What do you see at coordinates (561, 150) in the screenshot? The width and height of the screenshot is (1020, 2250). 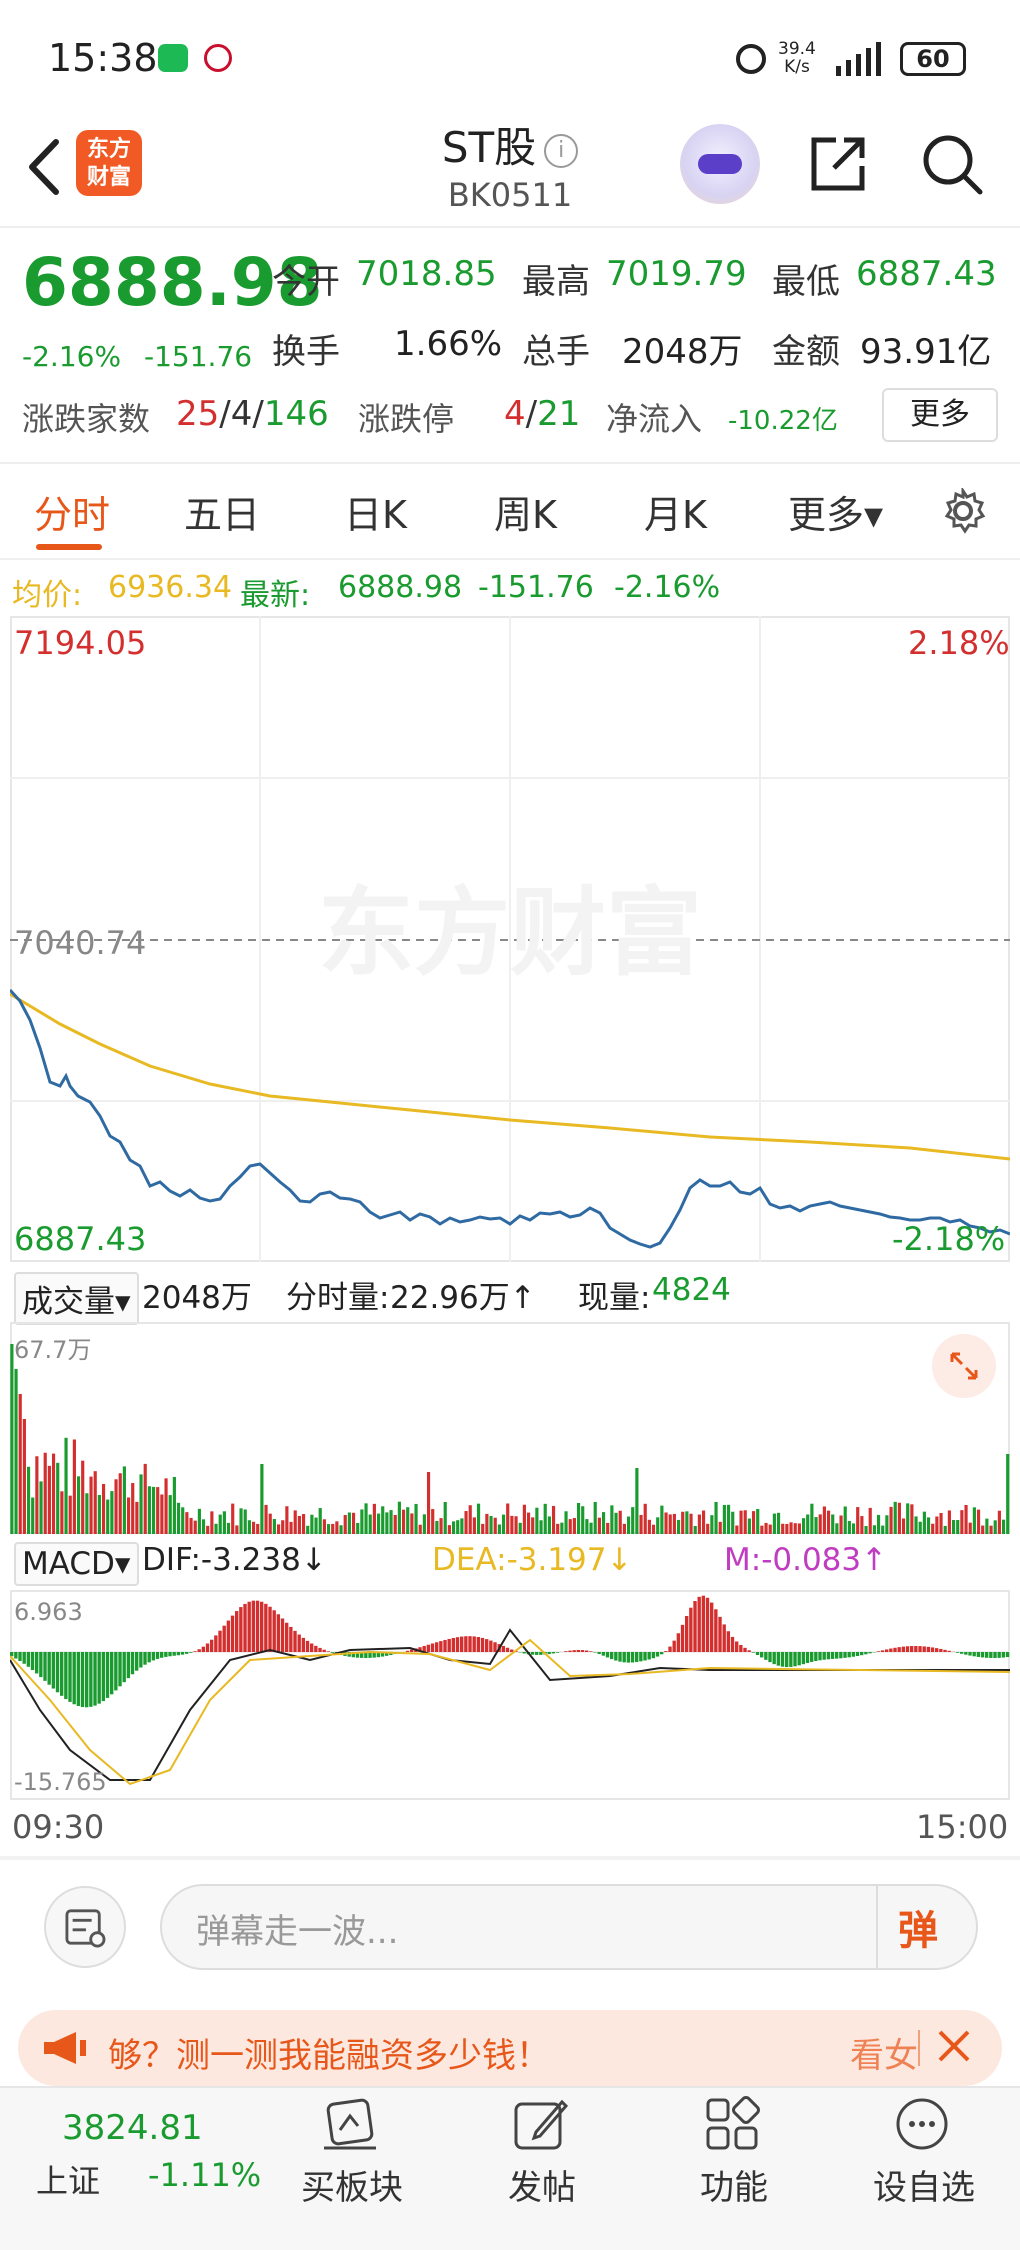 I see `info-icon: i` at bounding box center [561, 150].